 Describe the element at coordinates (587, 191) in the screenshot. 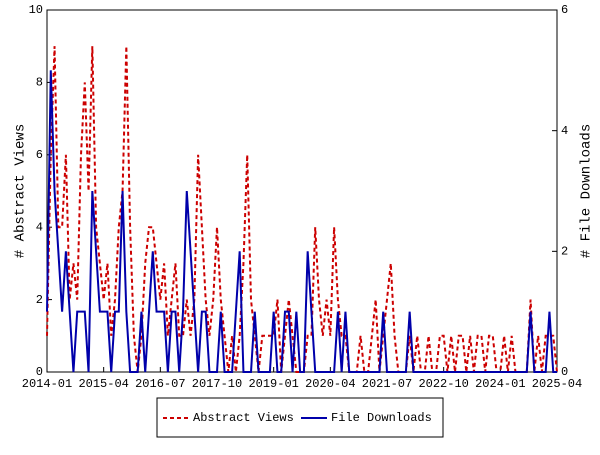

I see `y2-axis-label: # File Downloads` at that location.